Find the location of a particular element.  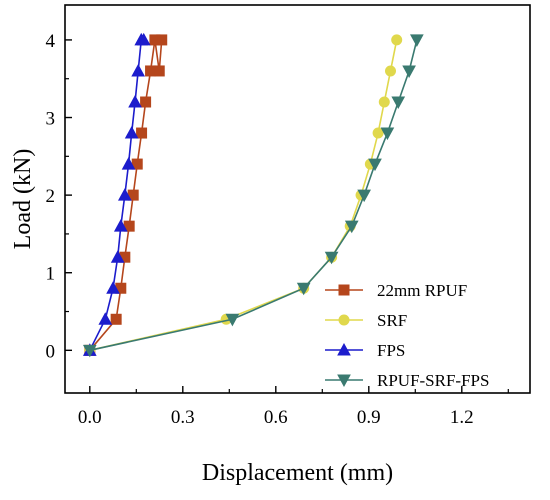

x-tick-label: 0.9 is located at coordinates (369, 417).